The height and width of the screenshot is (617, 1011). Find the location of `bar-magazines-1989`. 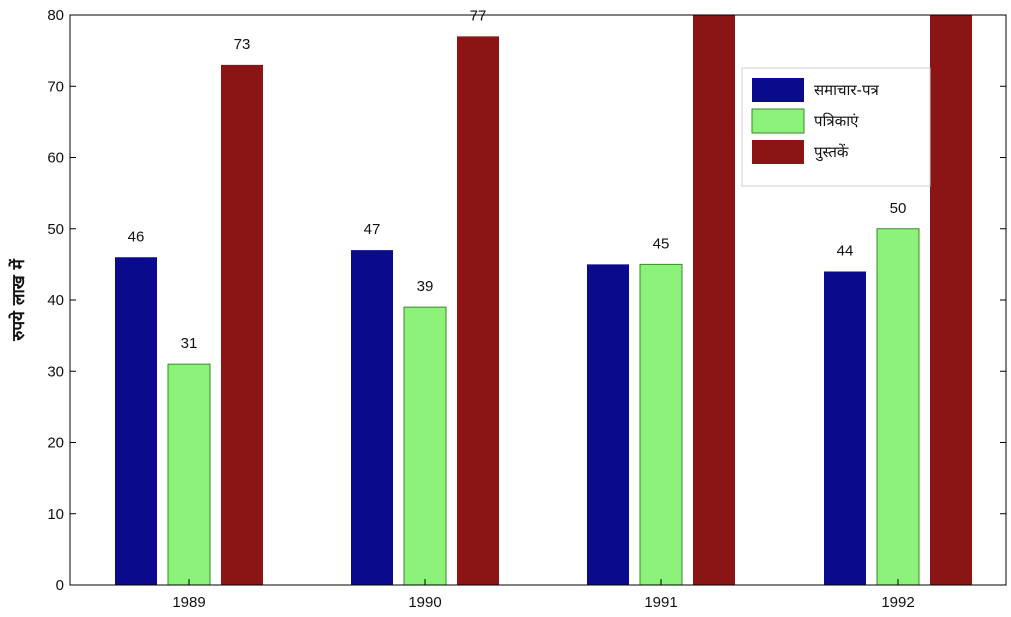

bar-magazines-1989 is located at coordinates (189, 474).